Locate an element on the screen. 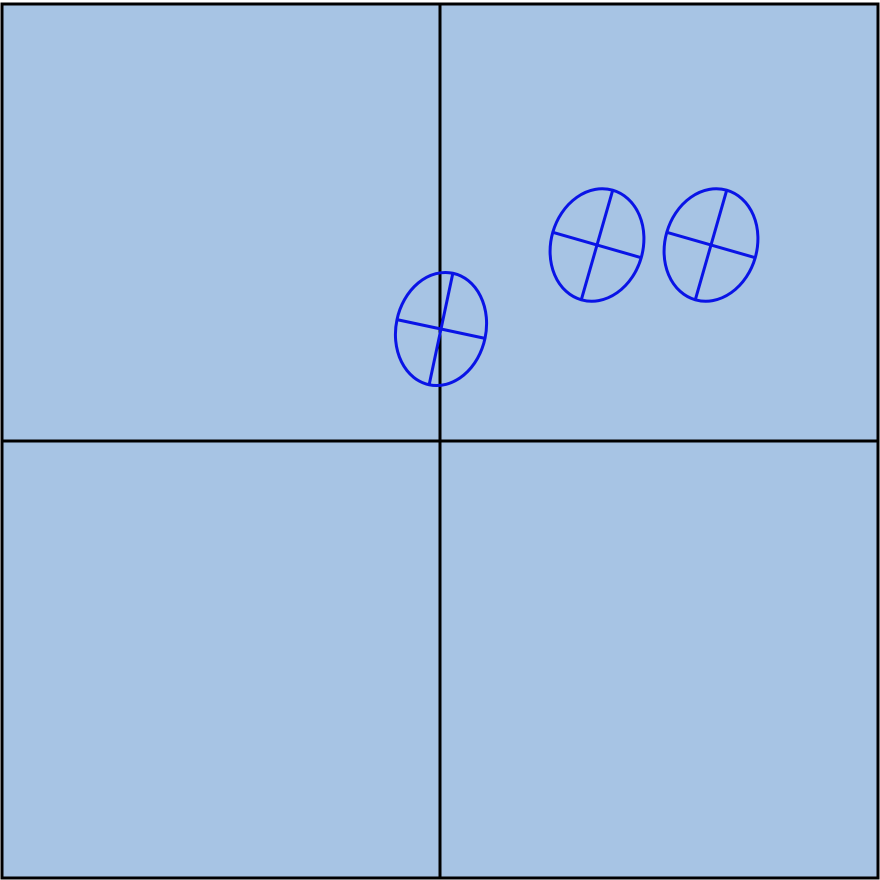 This screenshot has height=880, width=880. marker-near-origin is located at coordinates (441, 329).